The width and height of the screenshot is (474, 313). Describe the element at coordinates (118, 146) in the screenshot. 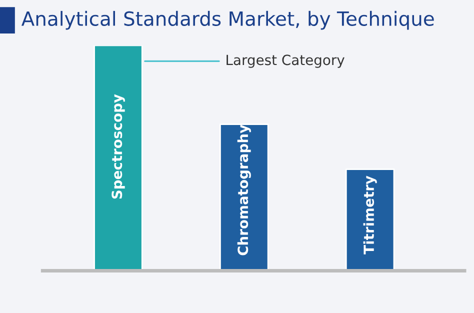

I see `x-tick-label: Spectroscopy` at that location.